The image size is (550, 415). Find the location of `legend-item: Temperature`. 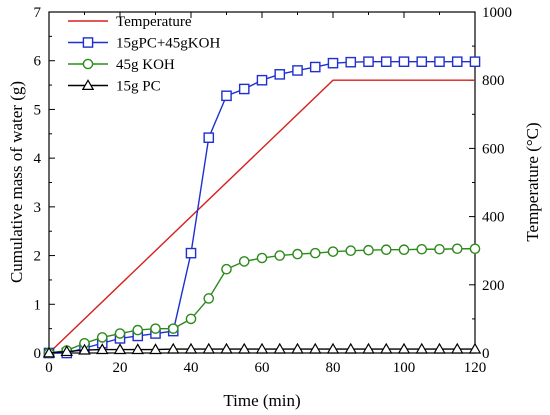

legend-item: Temperature is located at coordinates (130, 22).